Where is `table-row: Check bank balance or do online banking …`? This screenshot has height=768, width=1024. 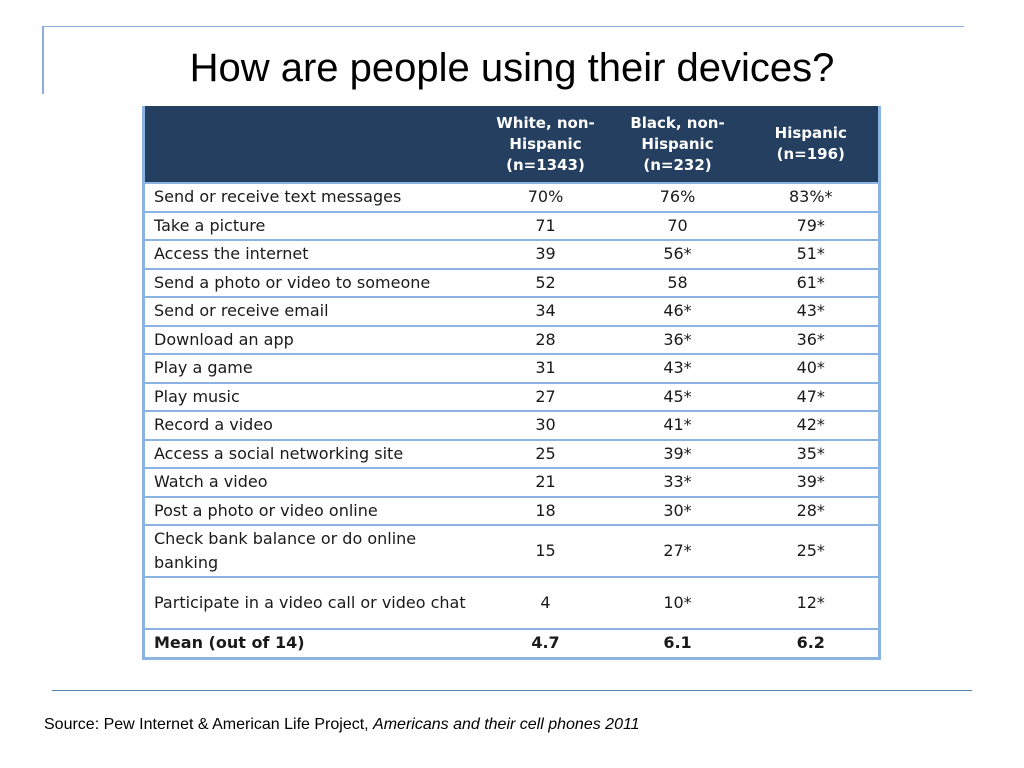 table-row: Check bank balance or do online banking … is located at coordinates (511, 551).